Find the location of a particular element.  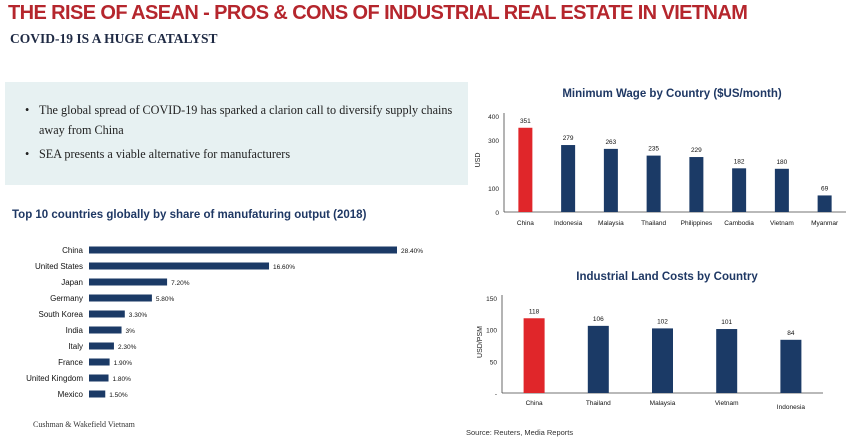

mfg-value-label: 16.60% is located at coordinates (284, 267).